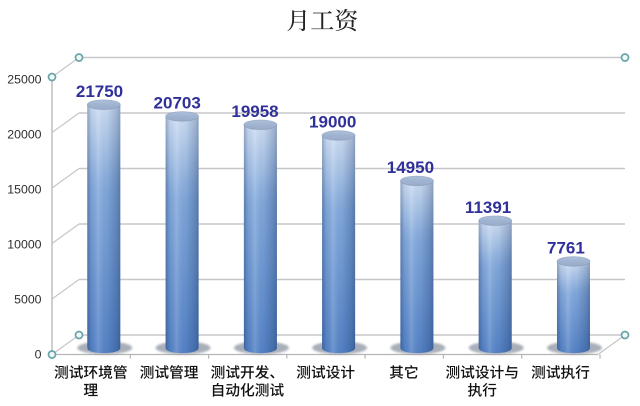 The image size is (640, 406). Describe the element at coordinates (38, 355) in the screenshot. I see `svg-text: 0` at that location.